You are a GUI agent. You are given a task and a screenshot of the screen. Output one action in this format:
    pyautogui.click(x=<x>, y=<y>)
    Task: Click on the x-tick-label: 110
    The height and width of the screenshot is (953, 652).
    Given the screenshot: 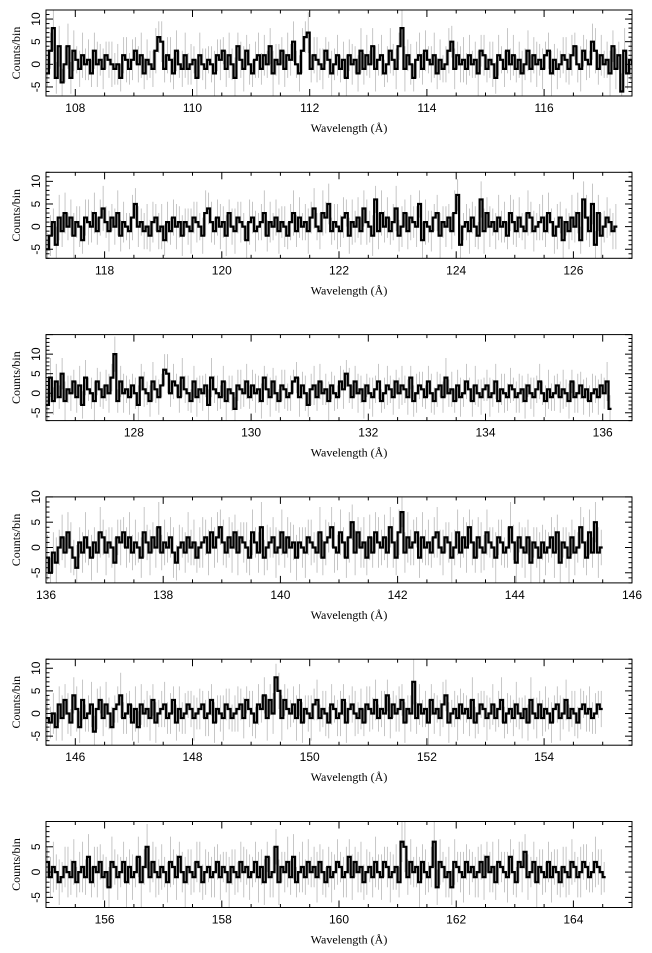 What is the action you would take?
    pyautogui.click(x=192, y=108)
    